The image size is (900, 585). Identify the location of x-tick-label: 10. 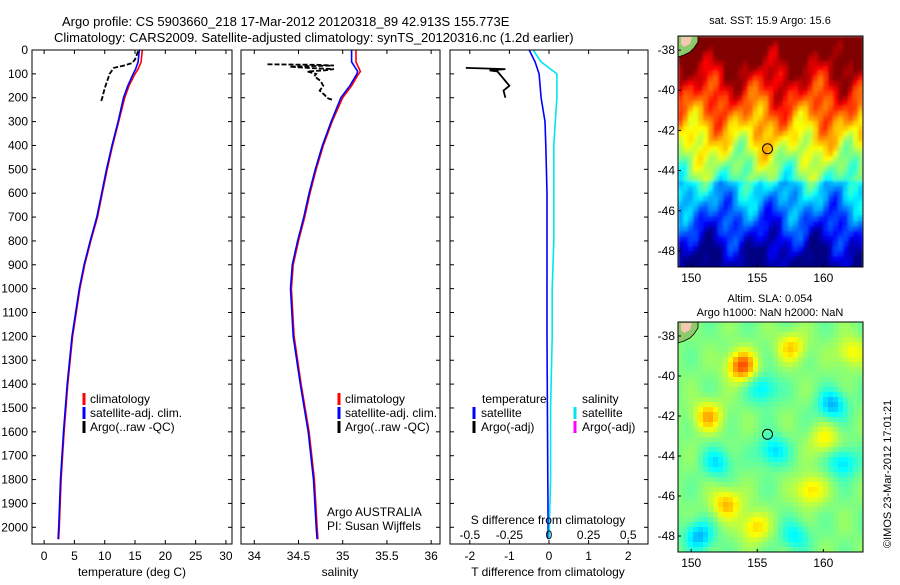
(105, 556).